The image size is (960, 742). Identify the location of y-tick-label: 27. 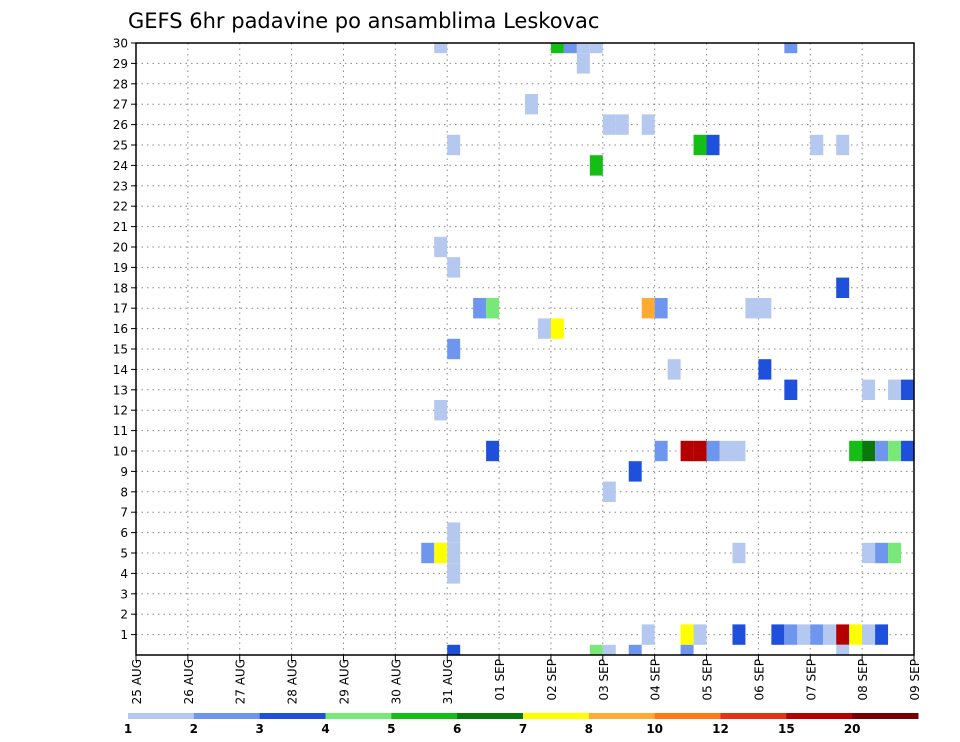
(120, 105).